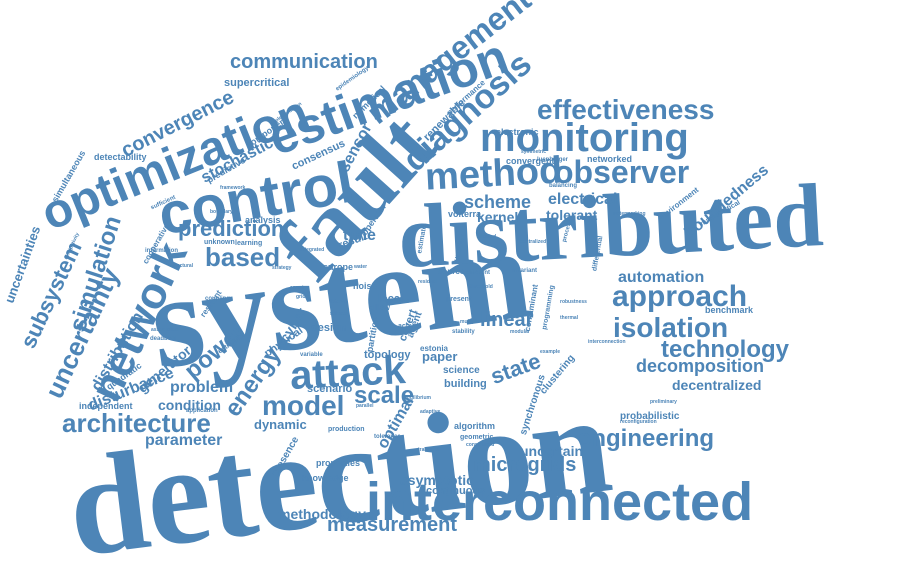 This screenshot has width=900, height=587. What do you see at coordinates (189, 405) in the screenshot?
I see `word-condition: condition` at bounding box center [189, 405].